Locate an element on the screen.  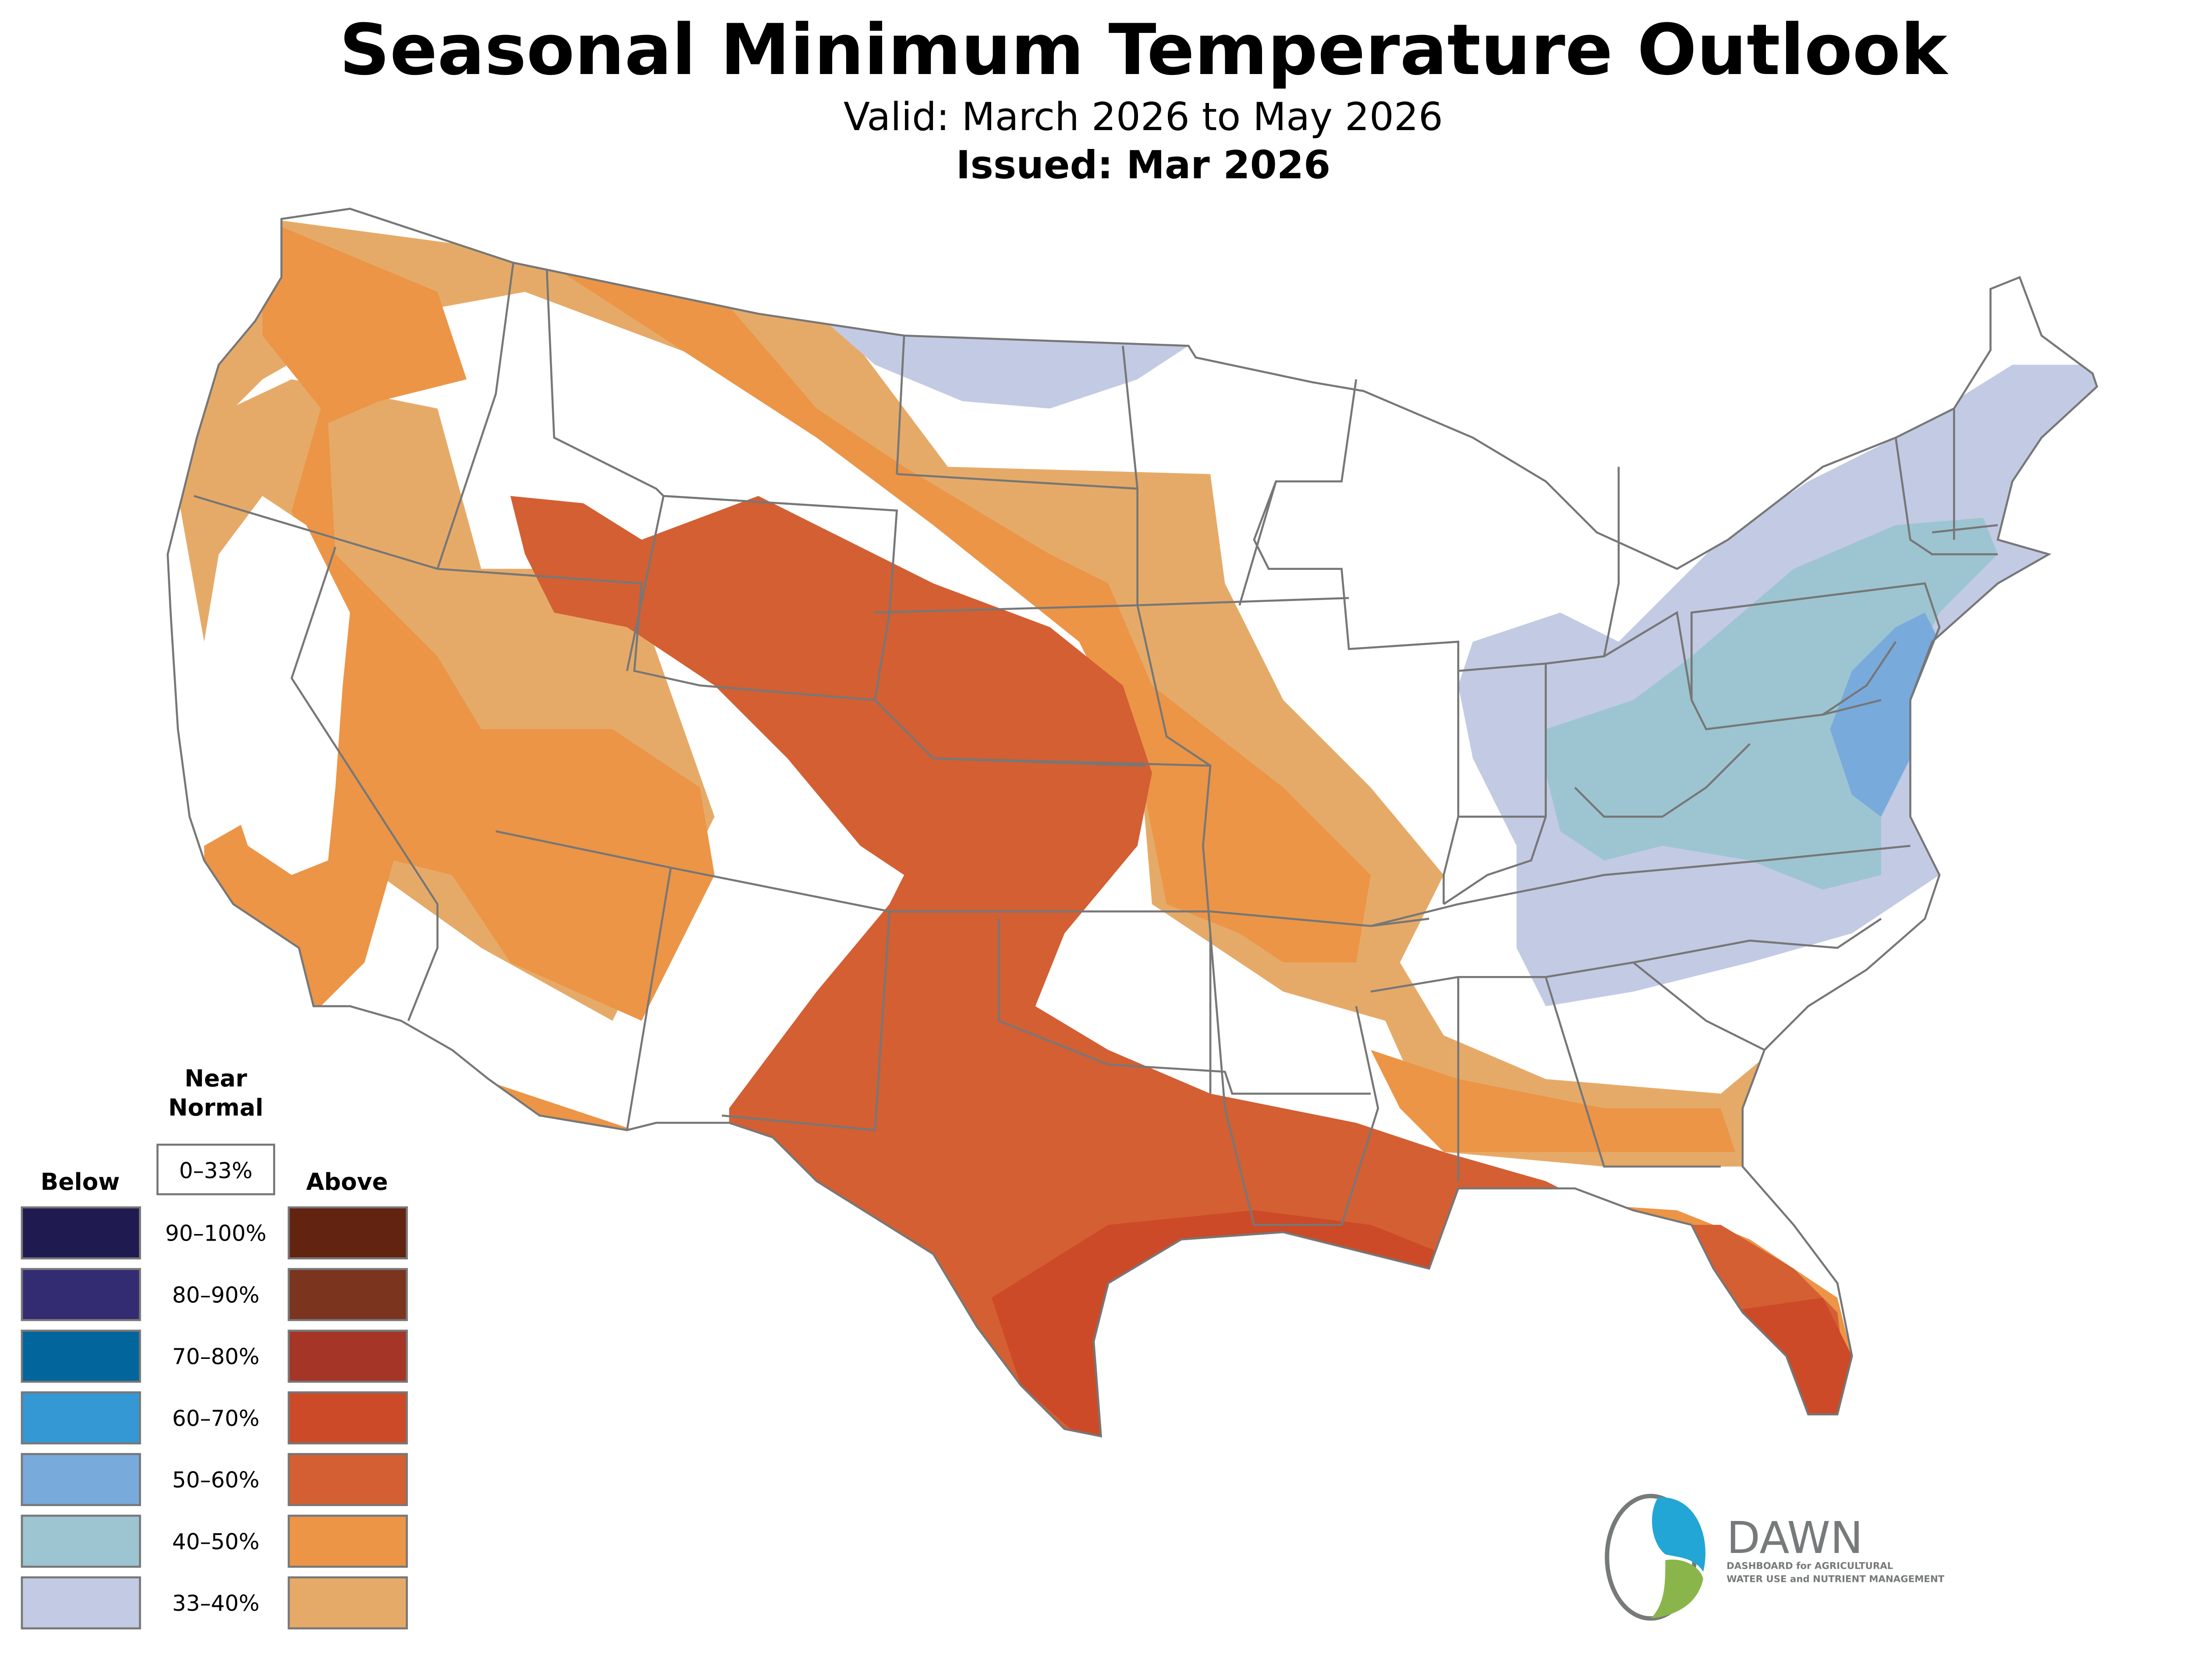
valid-period: Valid: March 2026 to May 2026 is located at coordinates (1143, 117).